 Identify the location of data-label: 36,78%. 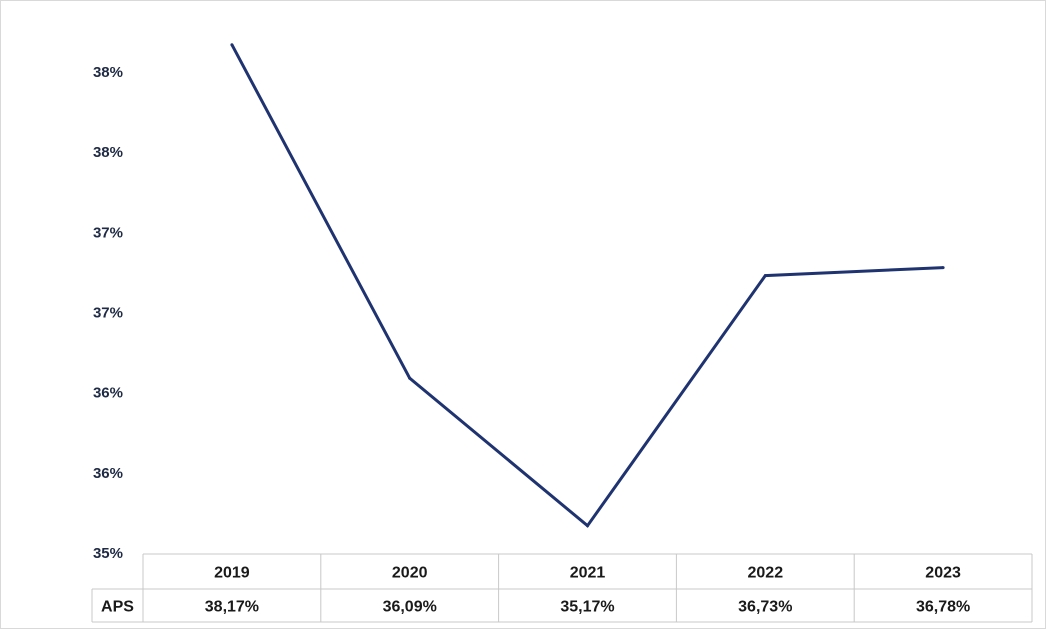
(943, 607).